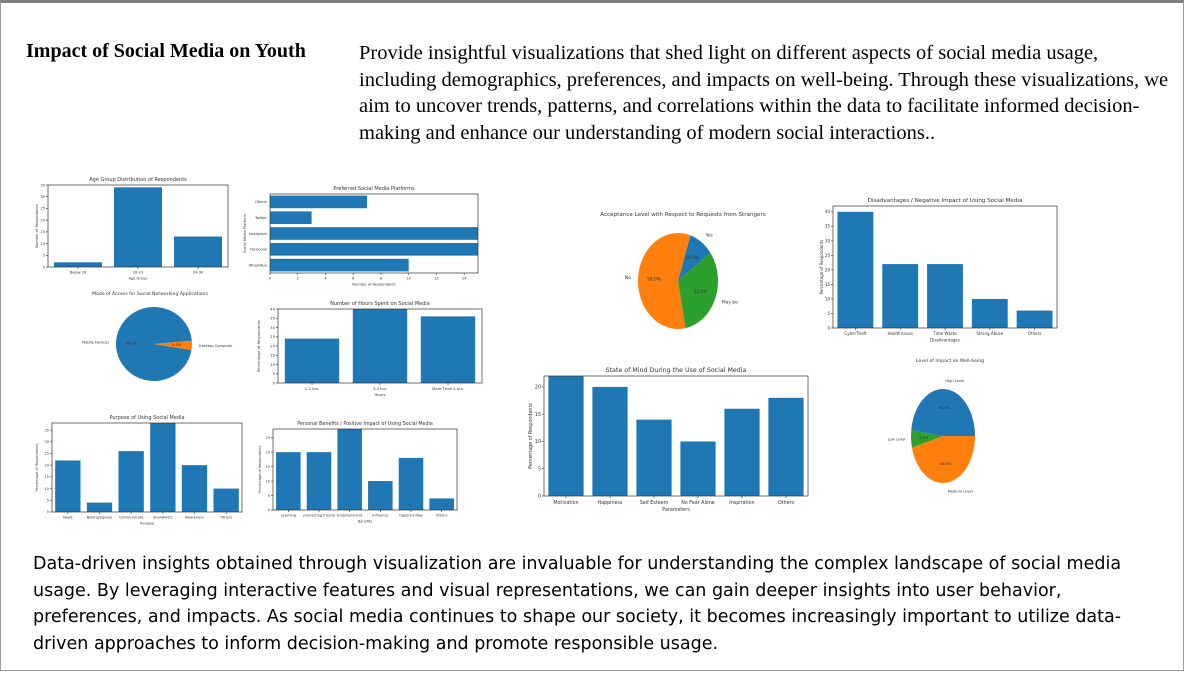 The image size is (1186, 673). Describe the element at coordinates (700, 292) in the screenshot. I see `slice-percent: 32.0%` at that location.